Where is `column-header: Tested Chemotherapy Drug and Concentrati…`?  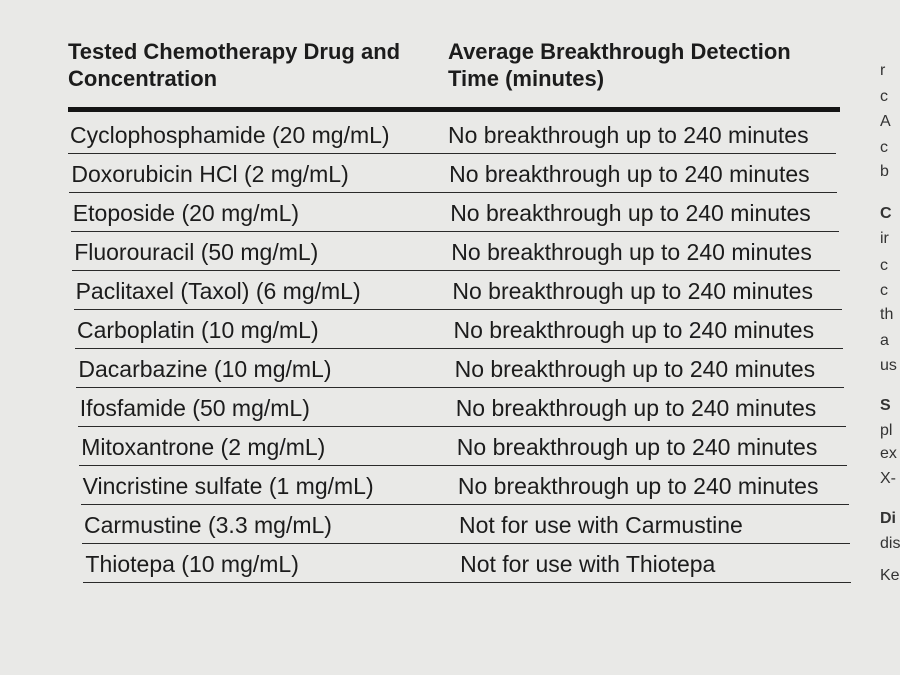 column-header: Tested Chemotherapy Drug and Concentrati… is located at coordinates (234, 65).